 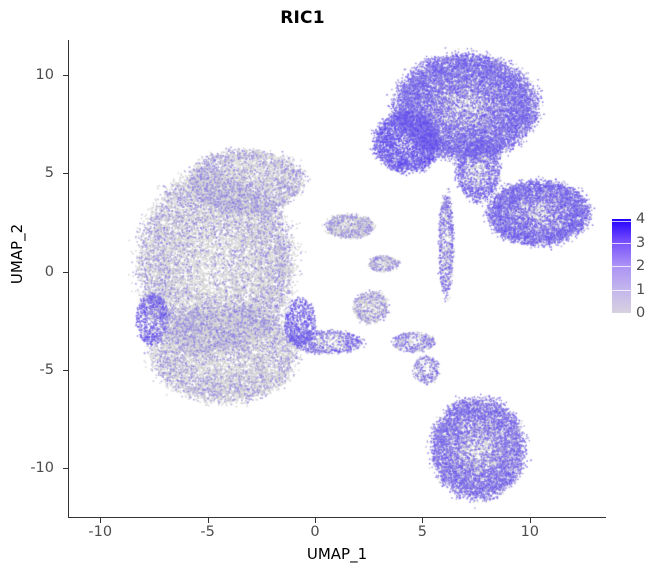 What do you see at coordinates (337, 554) in the screenshot?
I see `x-axis-title: UMAP_1` at bounding box center [337, 554].